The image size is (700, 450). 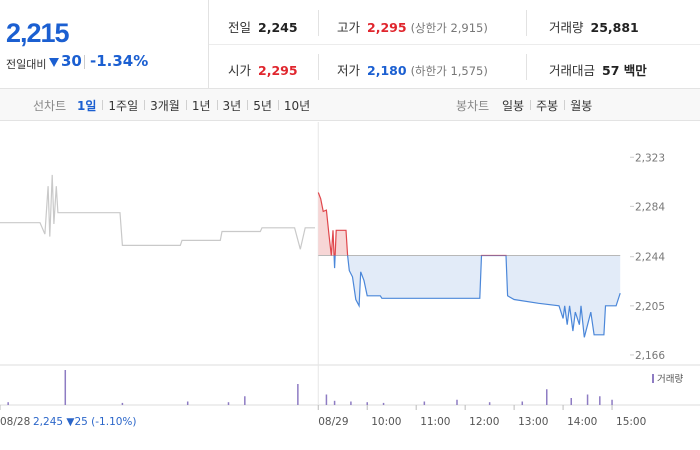 I want to click on candle-tab: 월봉, so click(x=581, y=106).